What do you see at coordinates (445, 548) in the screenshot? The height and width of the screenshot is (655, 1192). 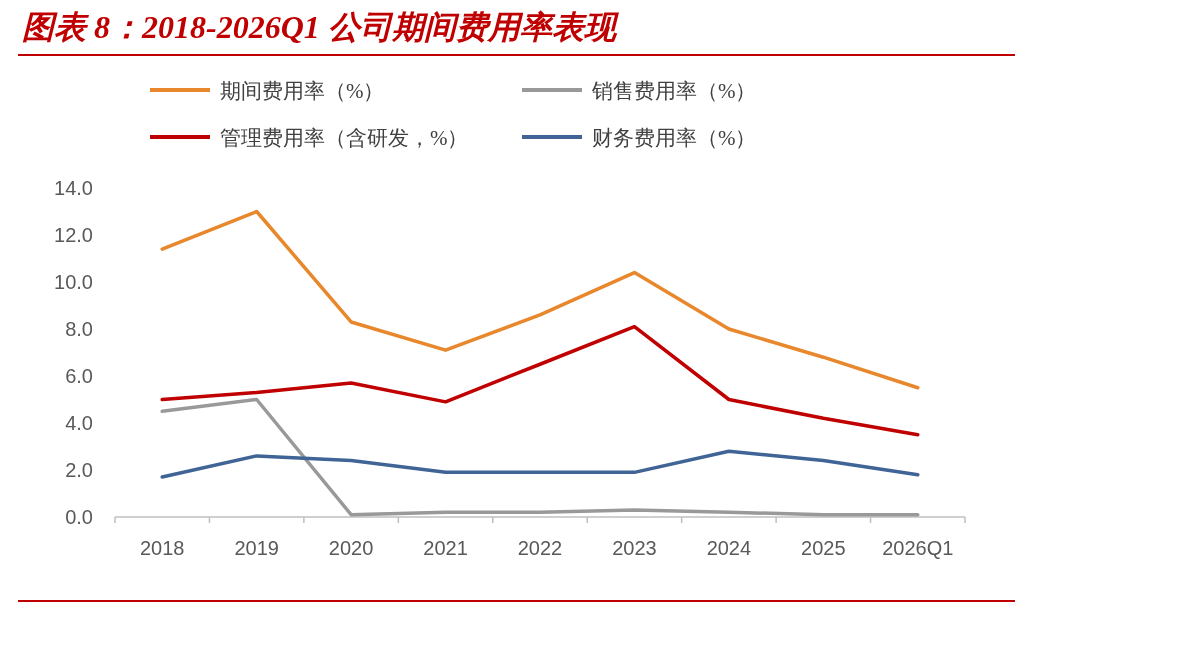 I see `x-tick-label: 2021` at bounding box center [445, 548].